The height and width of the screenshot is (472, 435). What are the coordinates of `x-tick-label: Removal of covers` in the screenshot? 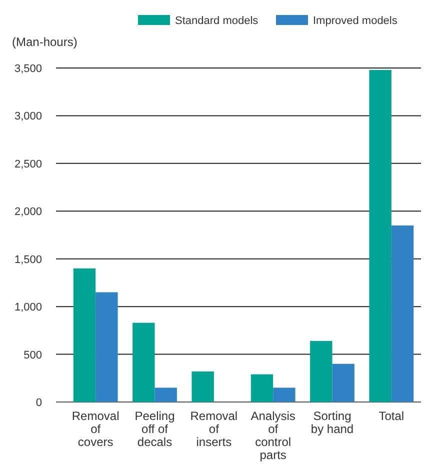 It's located at (96, 429).